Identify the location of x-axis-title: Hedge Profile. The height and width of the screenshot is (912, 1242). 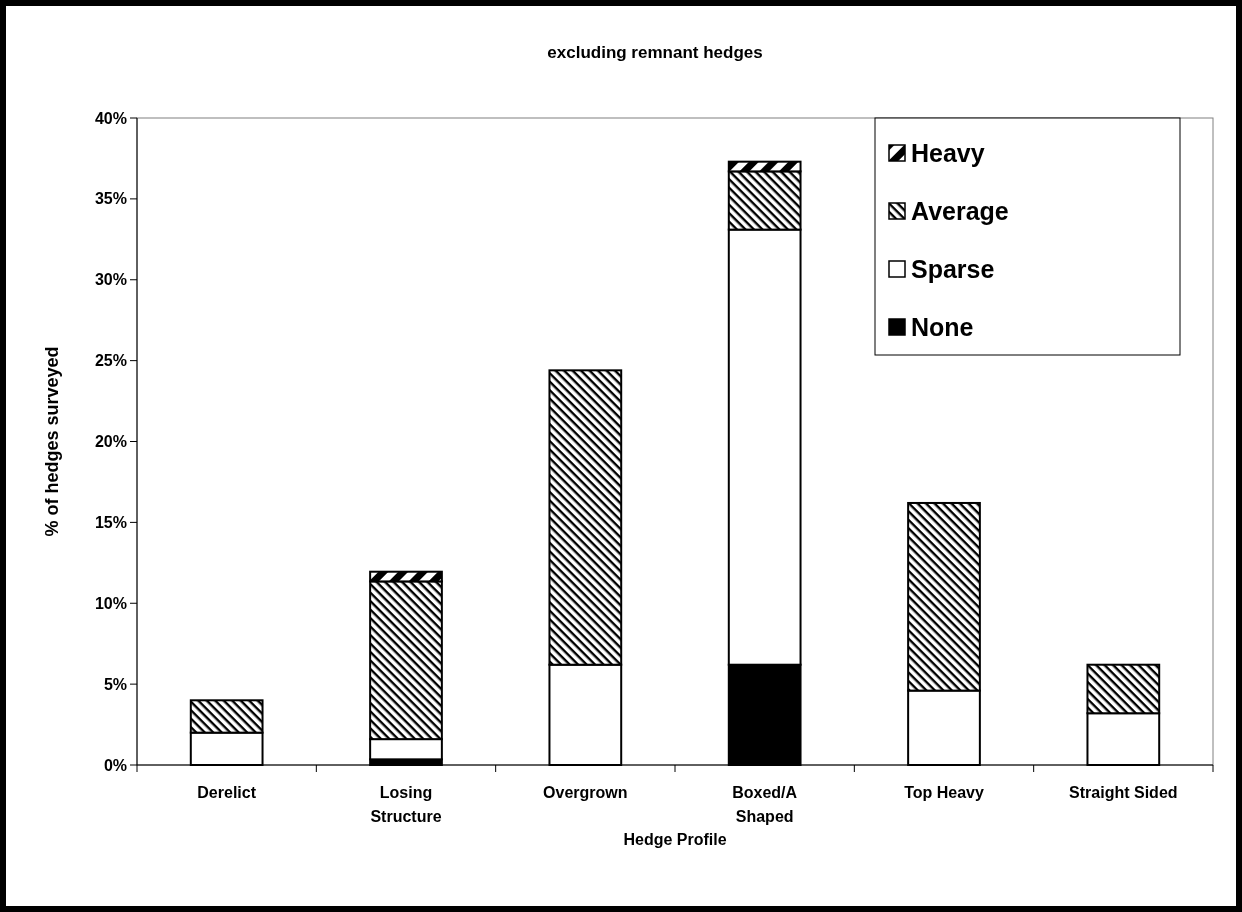
(675, 839).